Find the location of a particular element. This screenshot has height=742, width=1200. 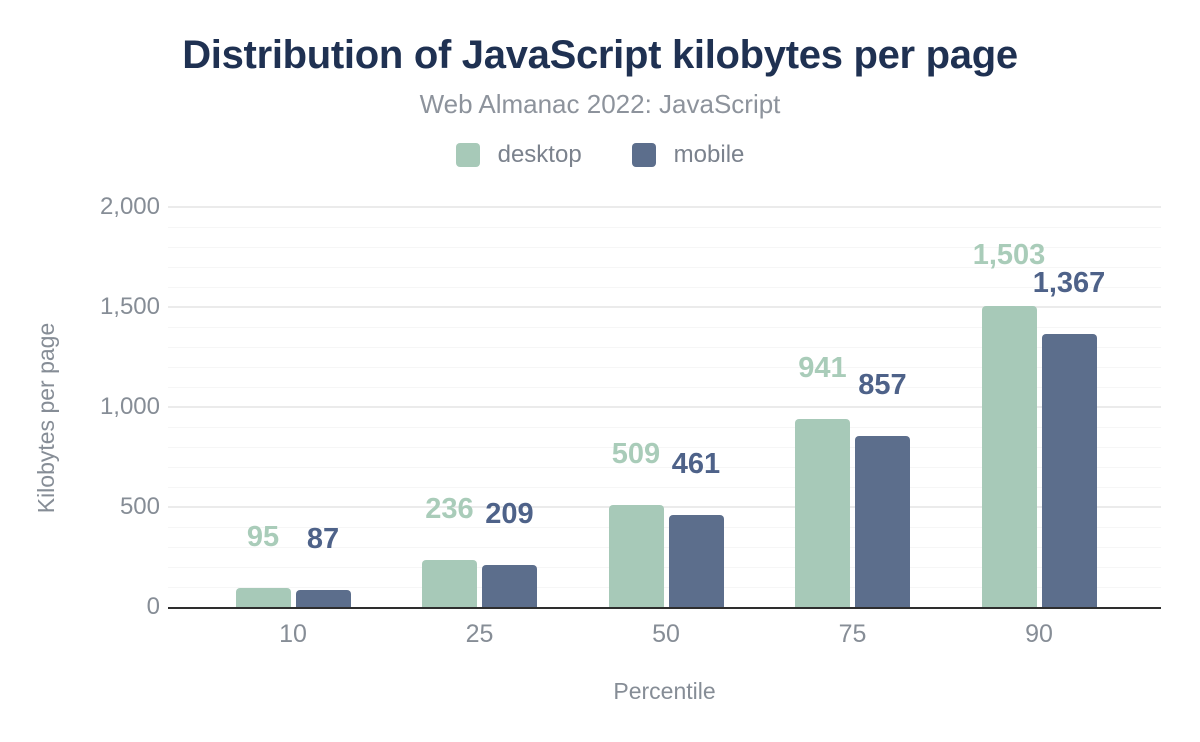

x-tick-label: 50 is located at coordinates (666, 634).